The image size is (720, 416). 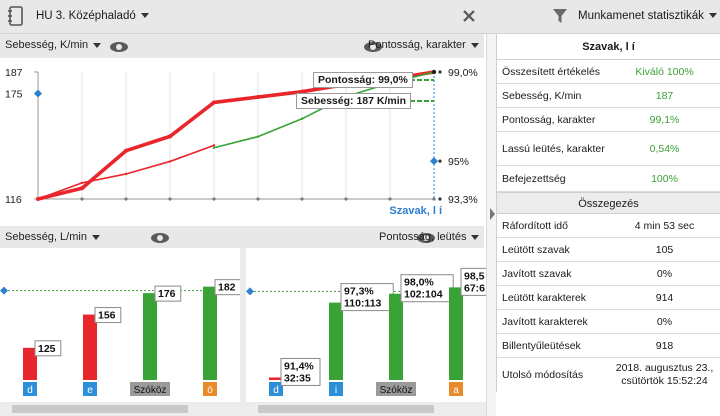 What do you see at coordinates (608, 72) in the screenshot?
I see `stats-row: Összesített értékelés Kiváló 100%` at bounding box center [608, 72].